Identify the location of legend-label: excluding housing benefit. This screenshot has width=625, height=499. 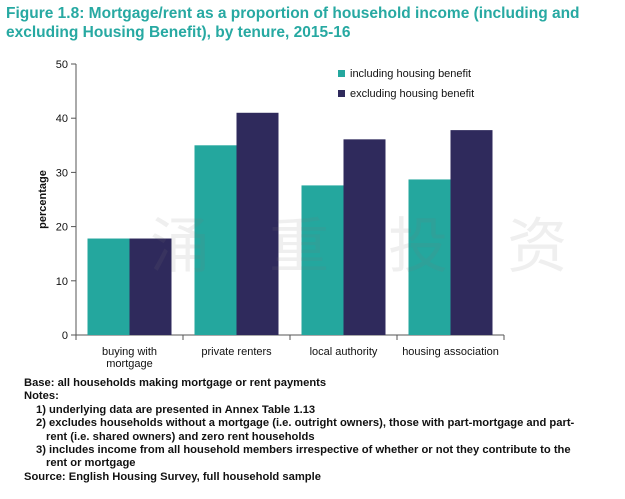
(412, 94).